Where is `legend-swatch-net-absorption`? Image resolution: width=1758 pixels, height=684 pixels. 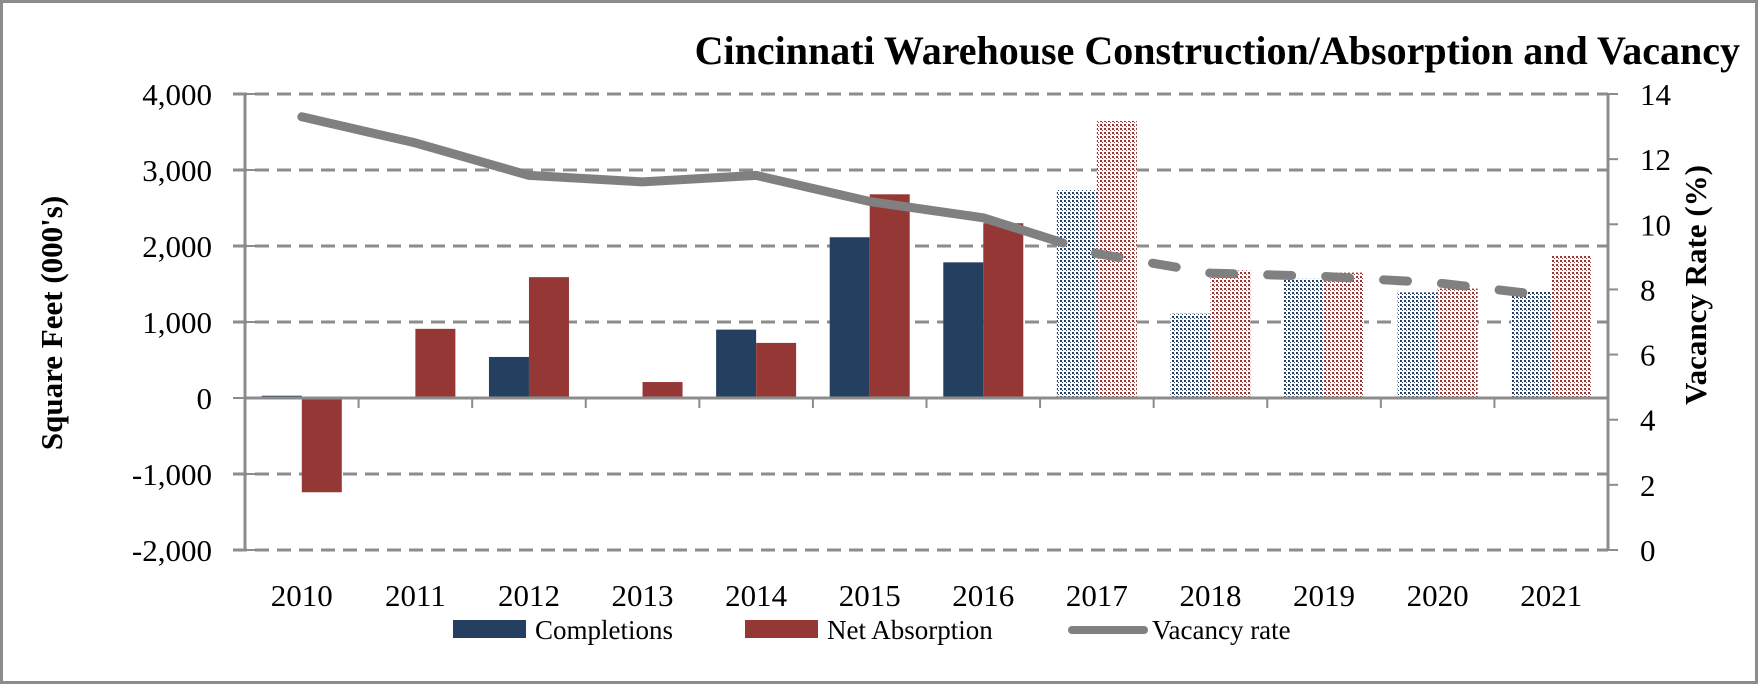 legend-swatch-net-absorption is located at coordinates (781, 629).